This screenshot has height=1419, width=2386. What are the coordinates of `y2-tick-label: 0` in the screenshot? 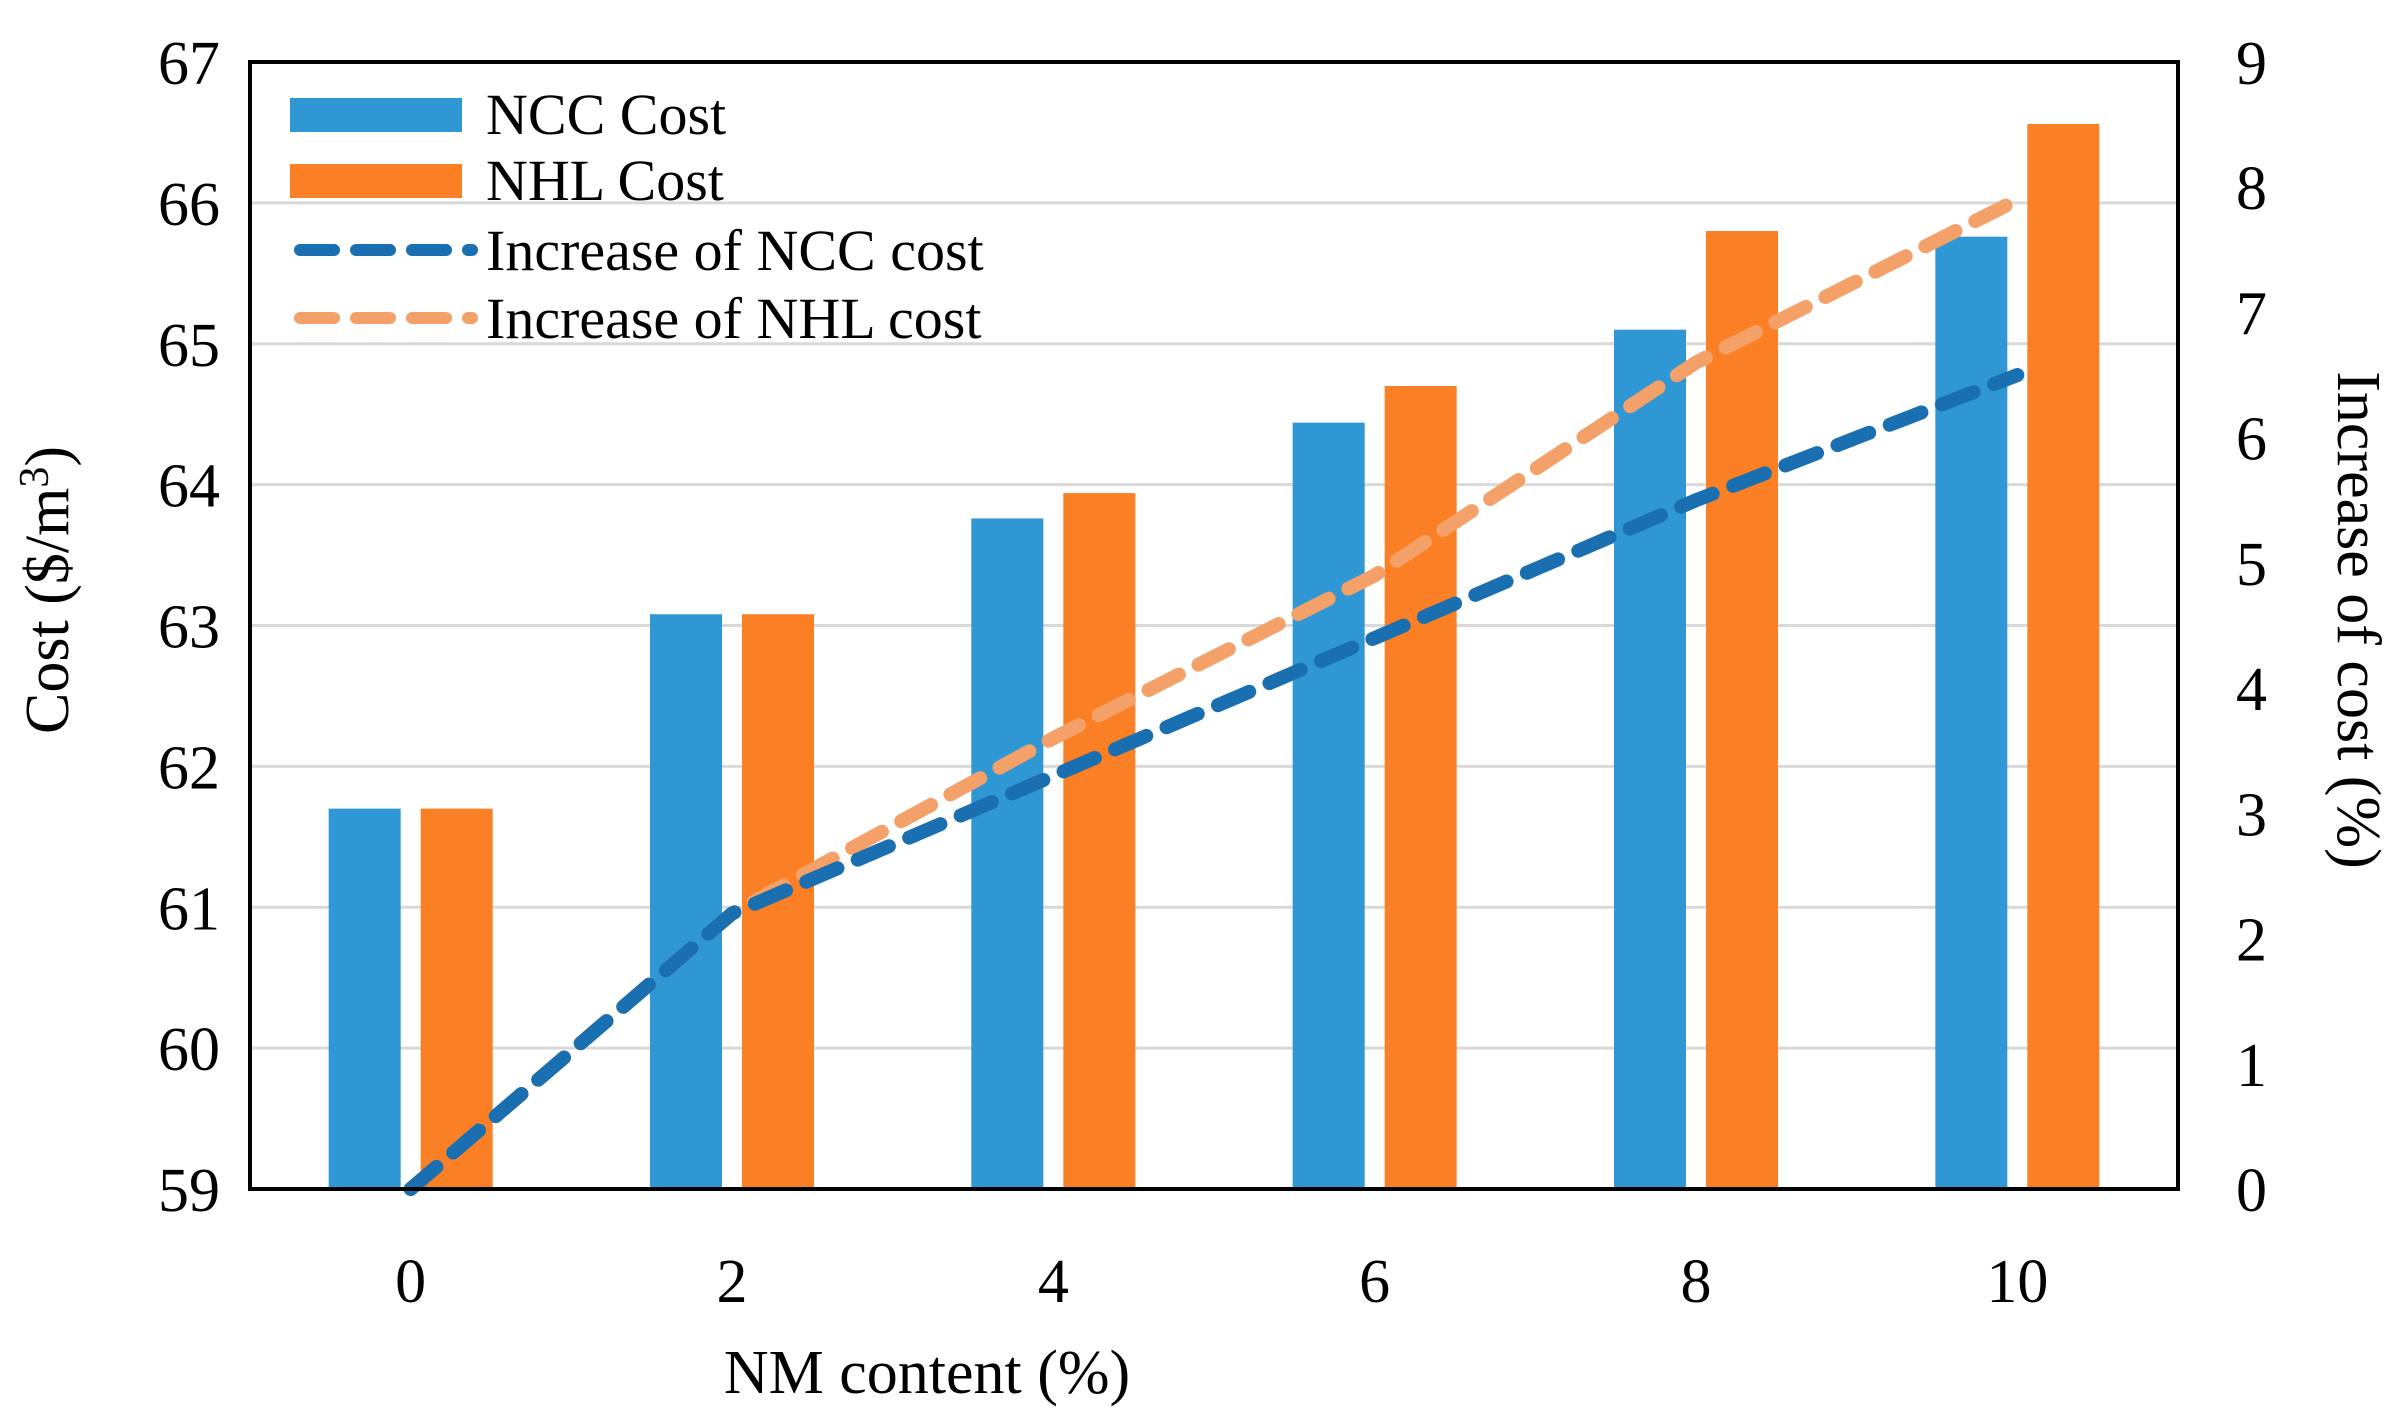 It's located at (2251, 1191).